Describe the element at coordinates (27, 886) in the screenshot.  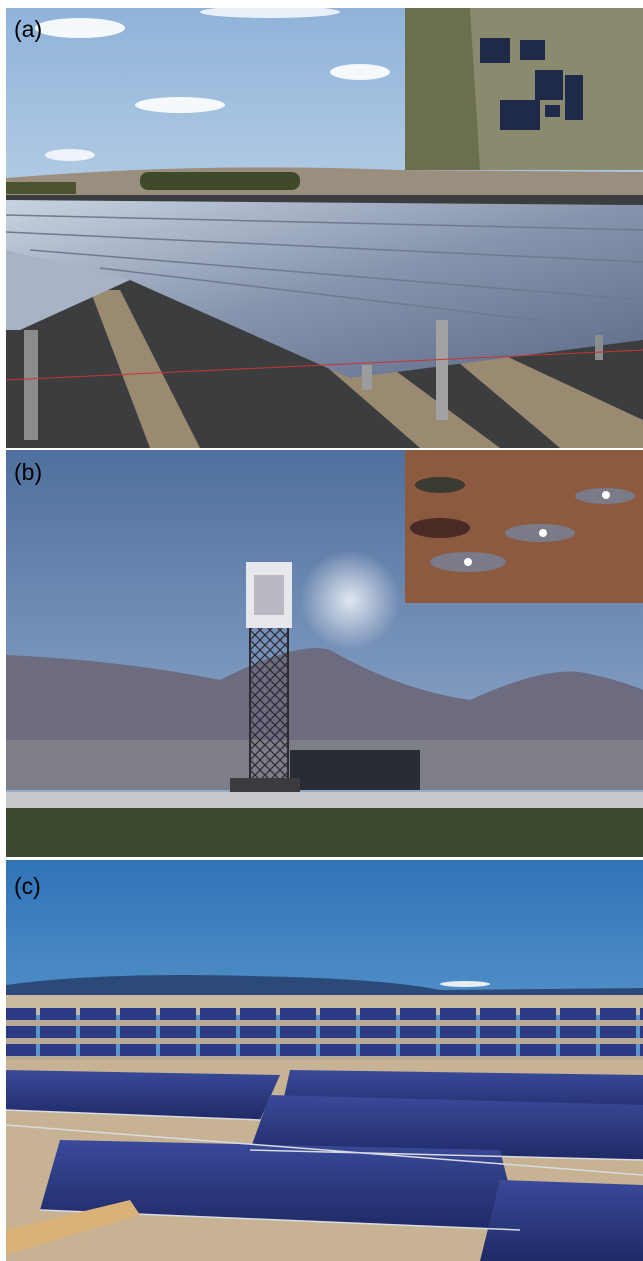
I see `panel-label: (c)` at that location.